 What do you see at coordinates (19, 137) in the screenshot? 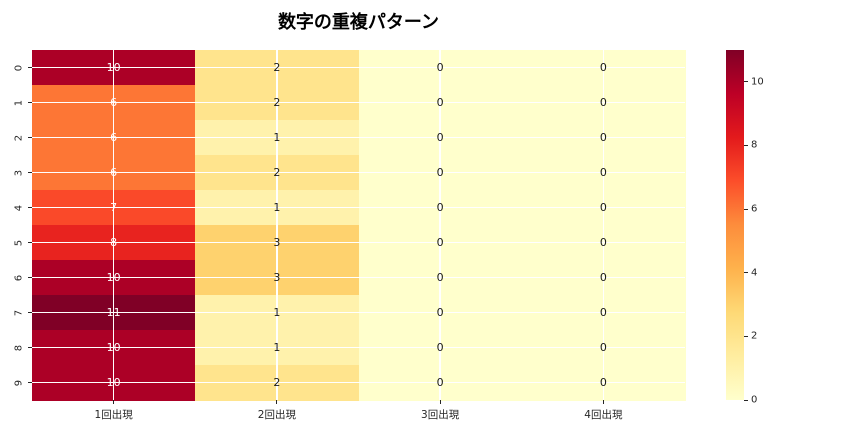
I see `y-tick-label: 2` at bounding box center [19, 137].